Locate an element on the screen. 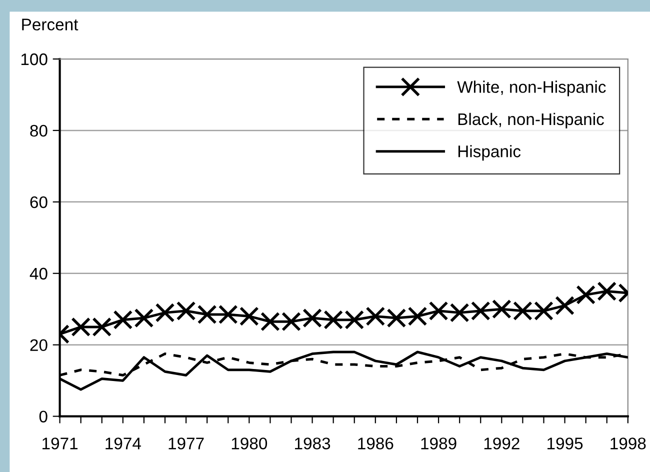 Image resolution: width=650 pixels, height=472 pixels. x-tick-label: 1995 is located at coordinates (565, 444).